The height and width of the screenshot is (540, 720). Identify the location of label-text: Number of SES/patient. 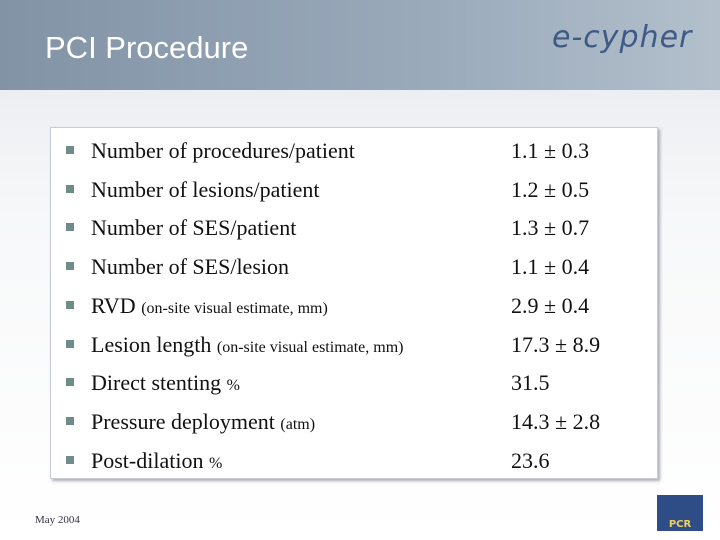
(194, 228).